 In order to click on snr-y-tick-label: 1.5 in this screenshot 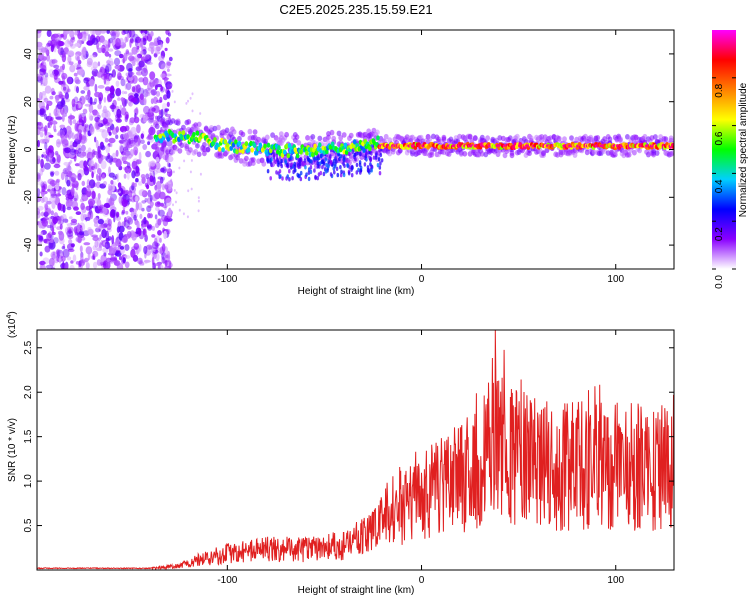, I will do `click(28, 436)`.